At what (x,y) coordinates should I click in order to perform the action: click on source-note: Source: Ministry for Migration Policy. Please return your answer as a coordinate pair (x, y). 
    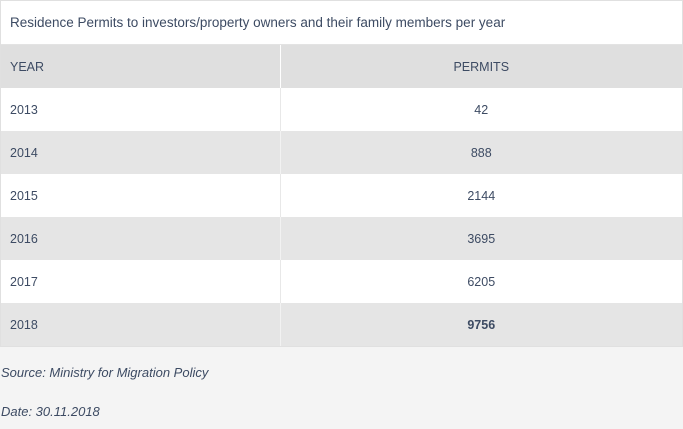
    Looking at the image, I should click on (105, 372).